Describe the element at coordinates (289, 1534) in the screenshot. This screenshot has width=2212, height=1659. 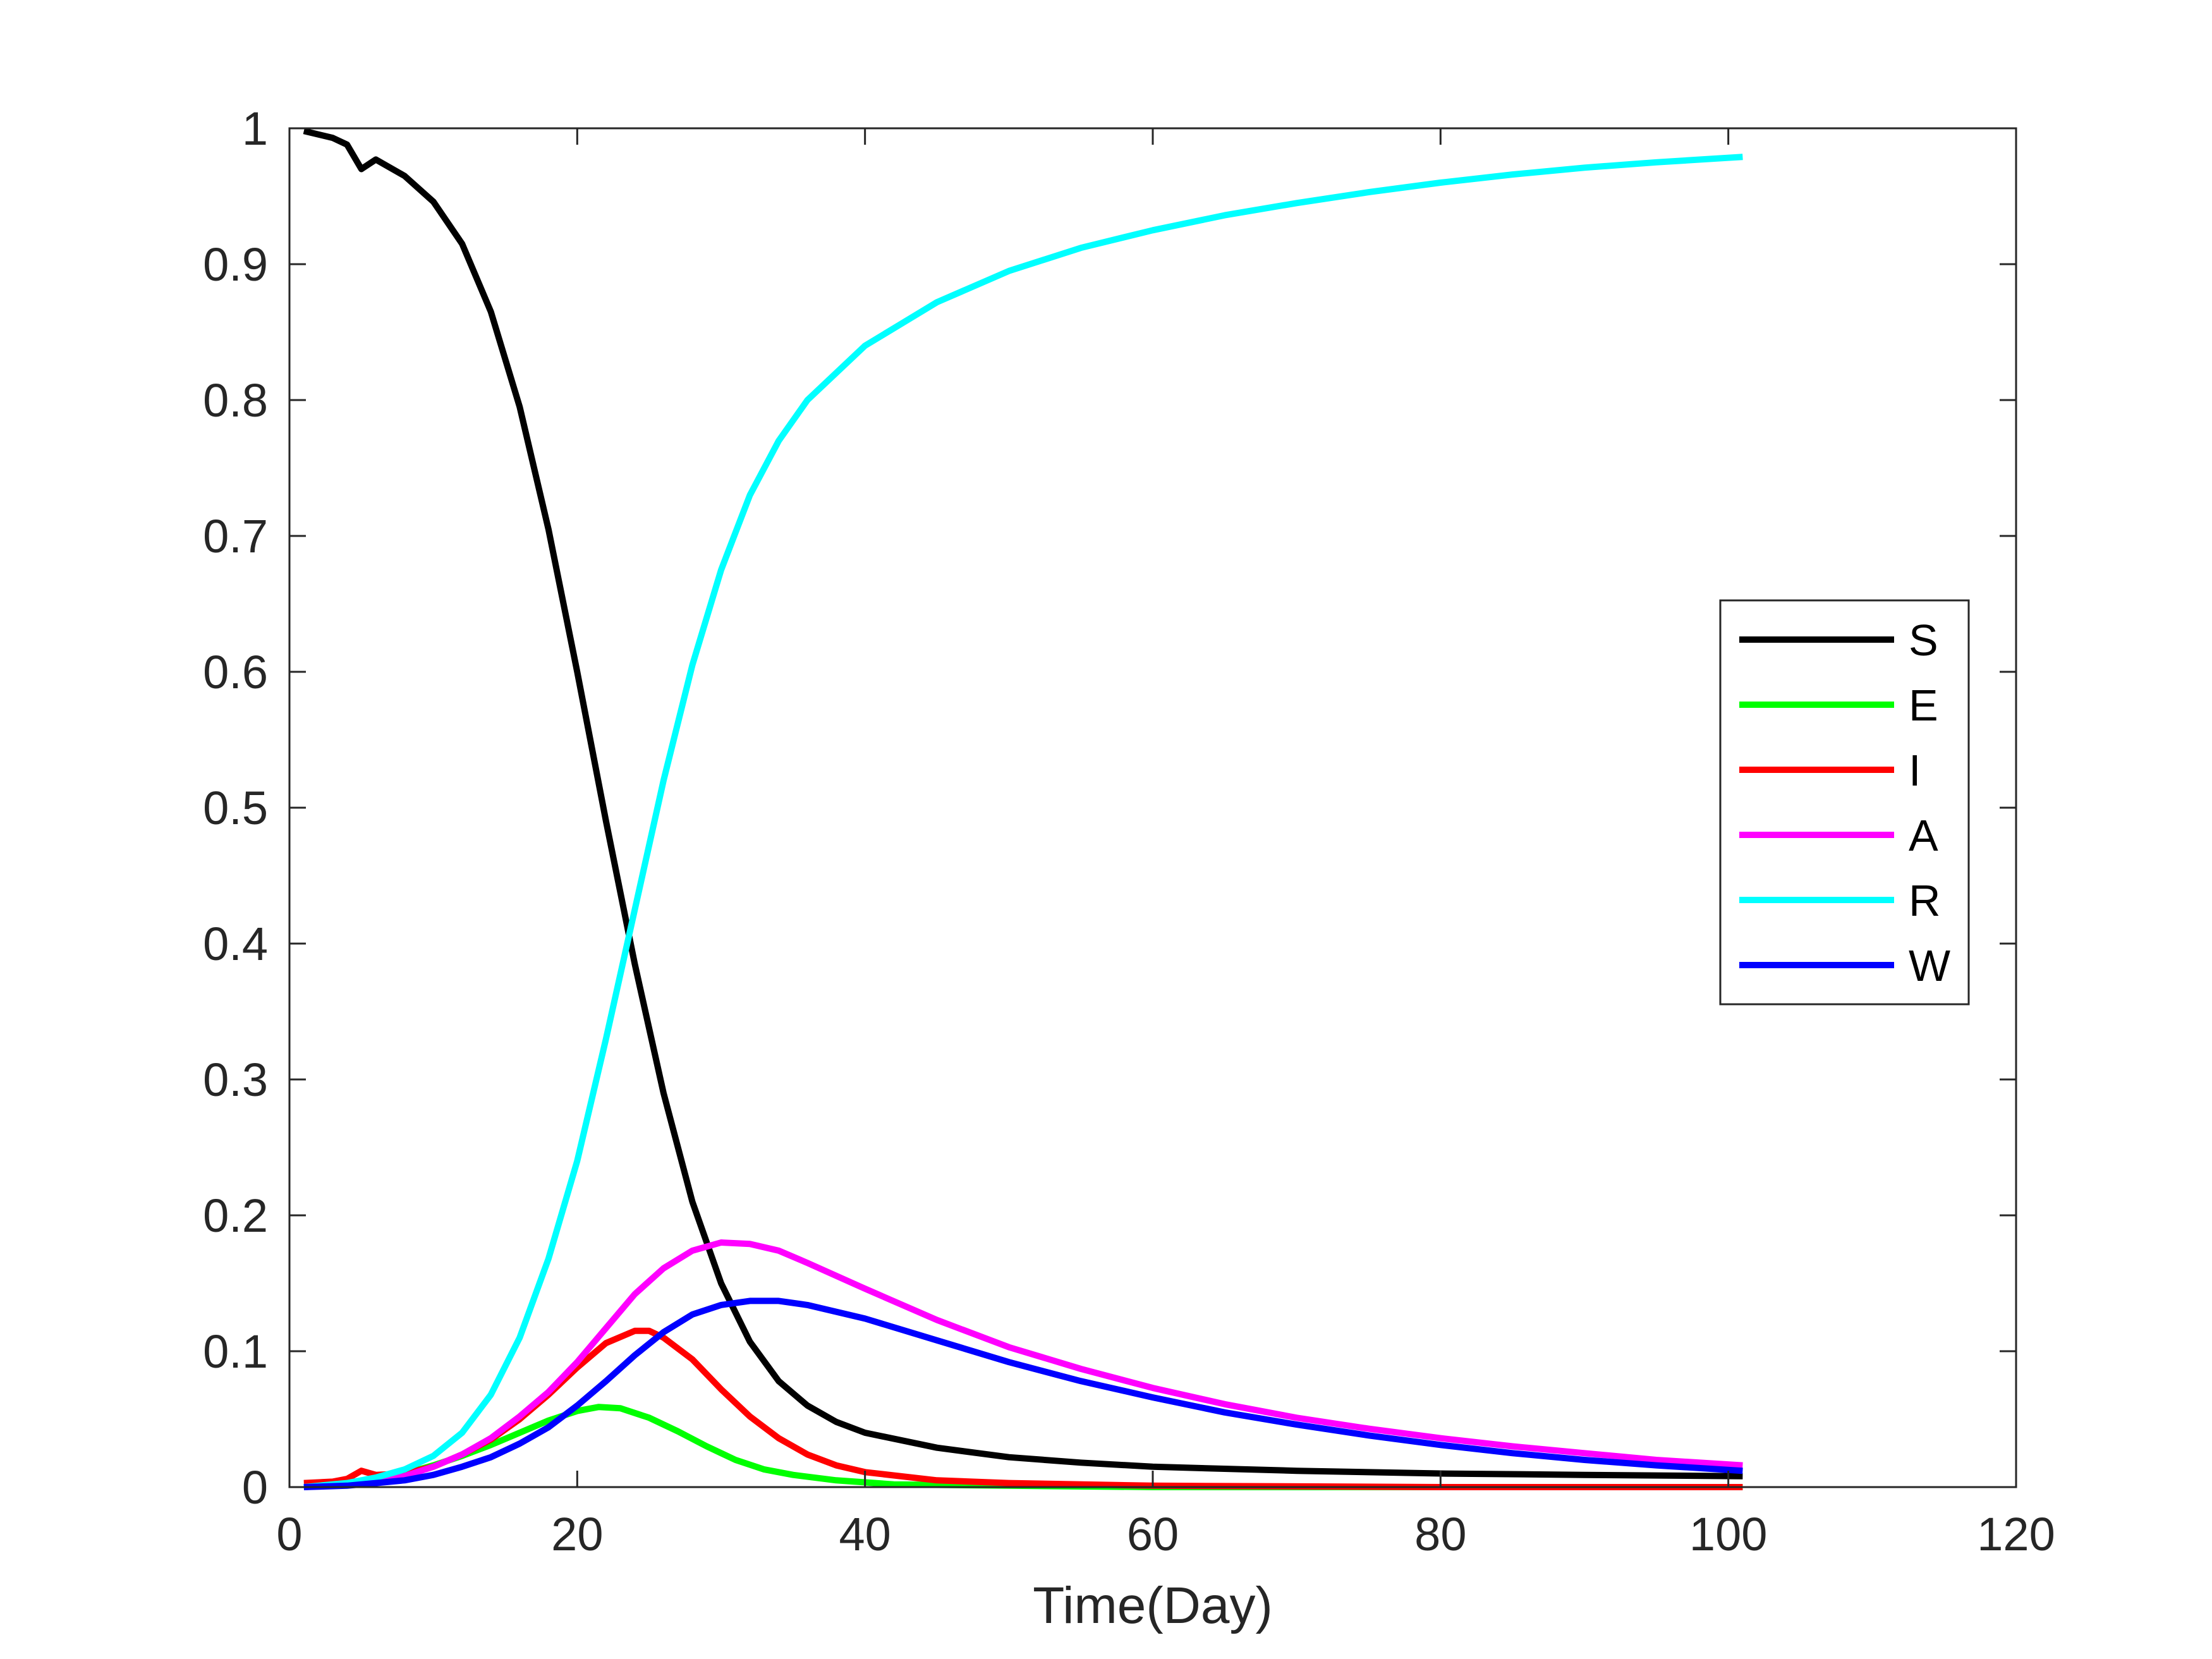
I see `x-tick-label: 0` at that location.